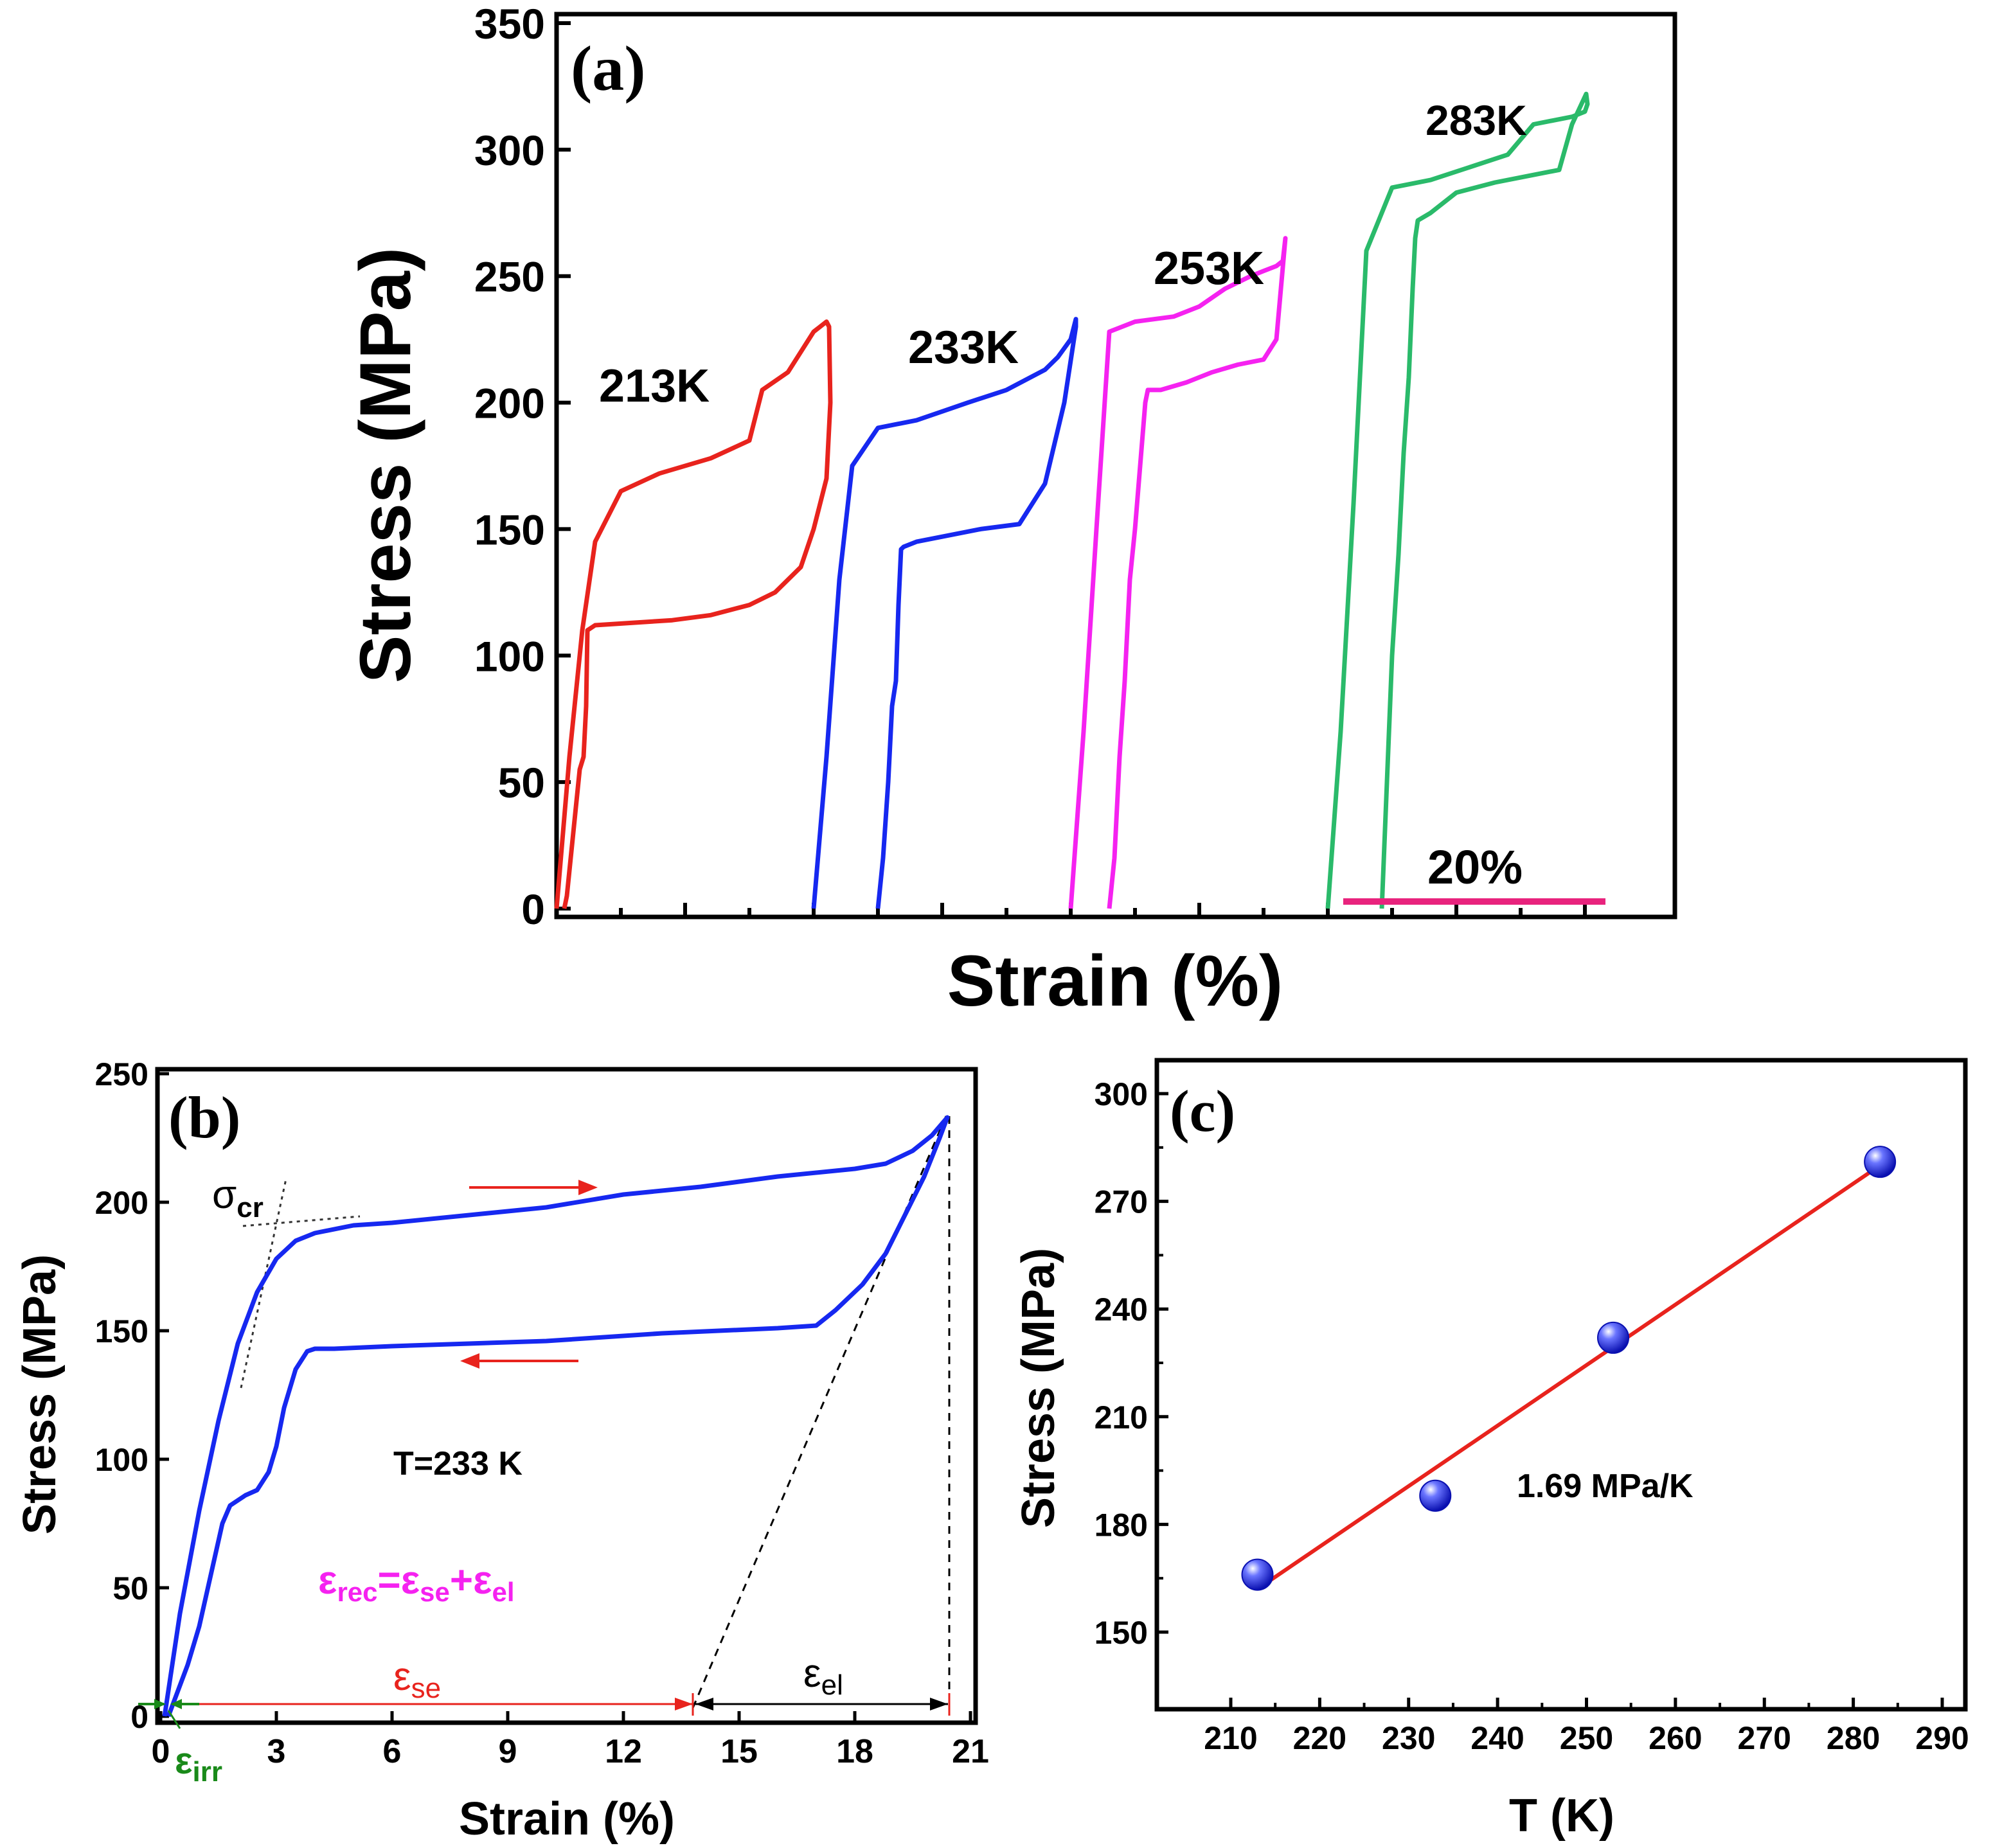  Describe the element at coordinates (1606, 1486) in the screenshot. I see `panel-c-fit-label: 1.69 MPa/K` at that location.